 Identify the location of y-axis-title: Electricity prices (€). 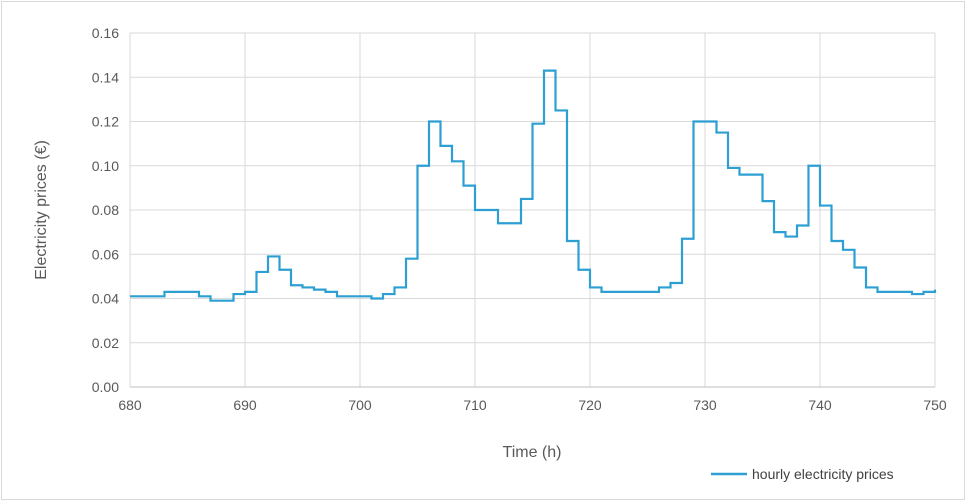
(41, 210).